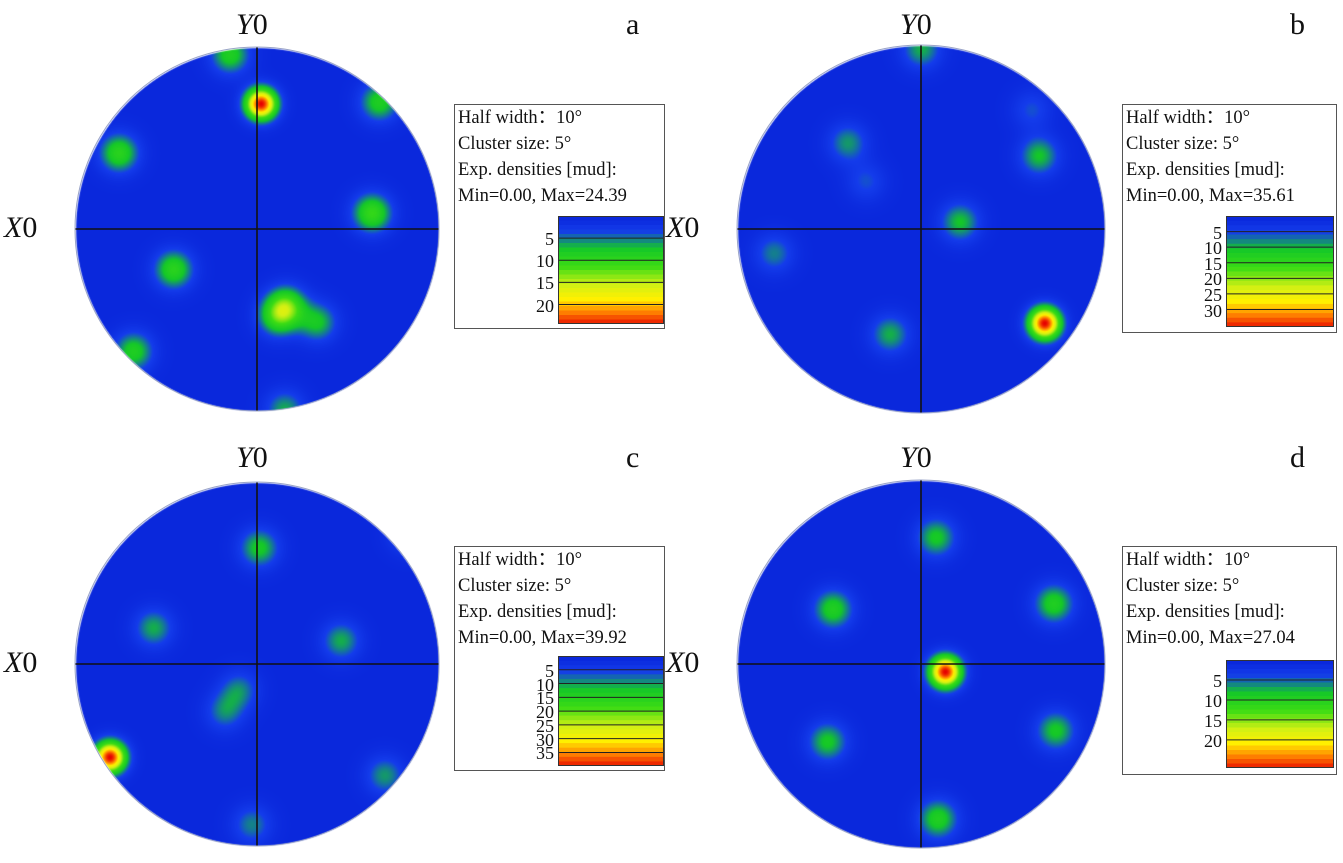  What do you see at coordinates (520, 560) in the screenshot?
I see `legend-half-width: Half width：10°` at bounding box center [520, 560].